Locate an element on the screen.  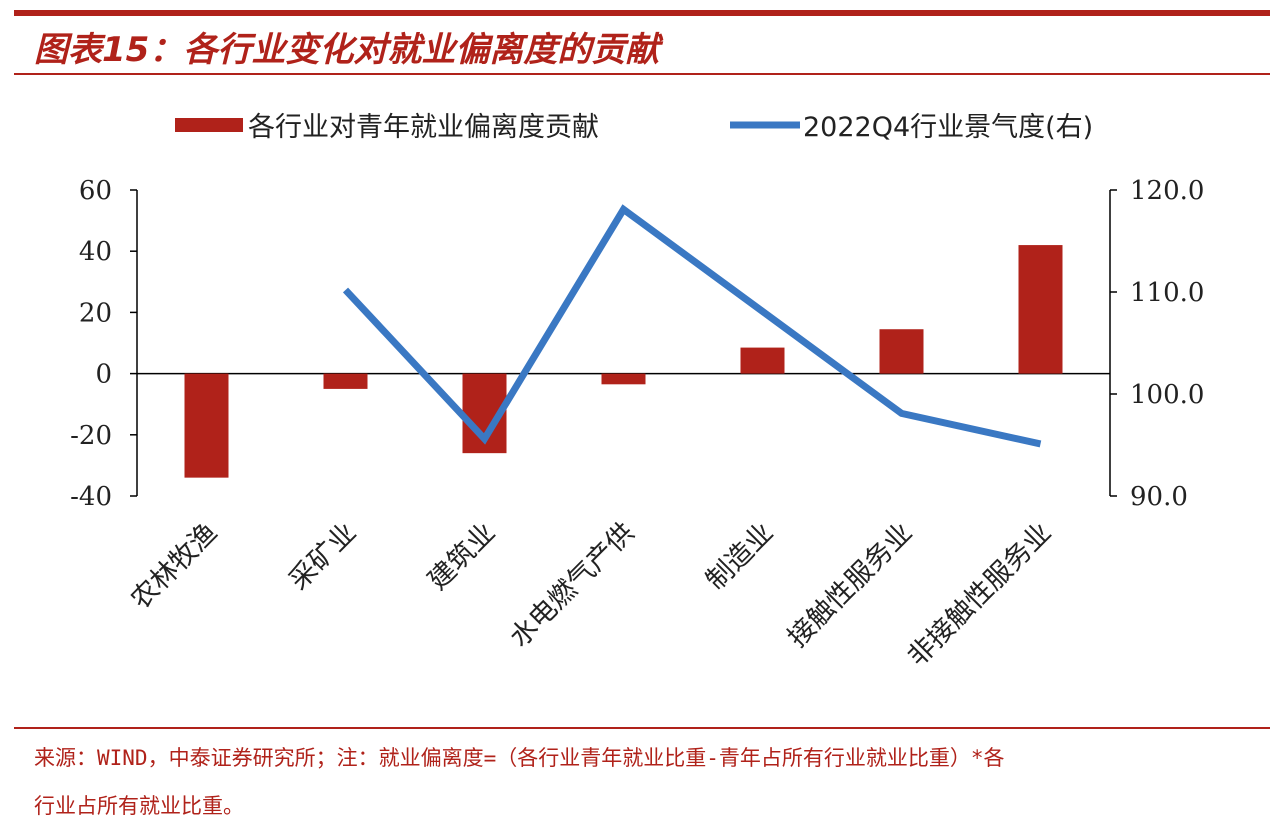
legend-bar-label: 各行业对青年就业偏离度贡献 is located at coordinates (423, 127).